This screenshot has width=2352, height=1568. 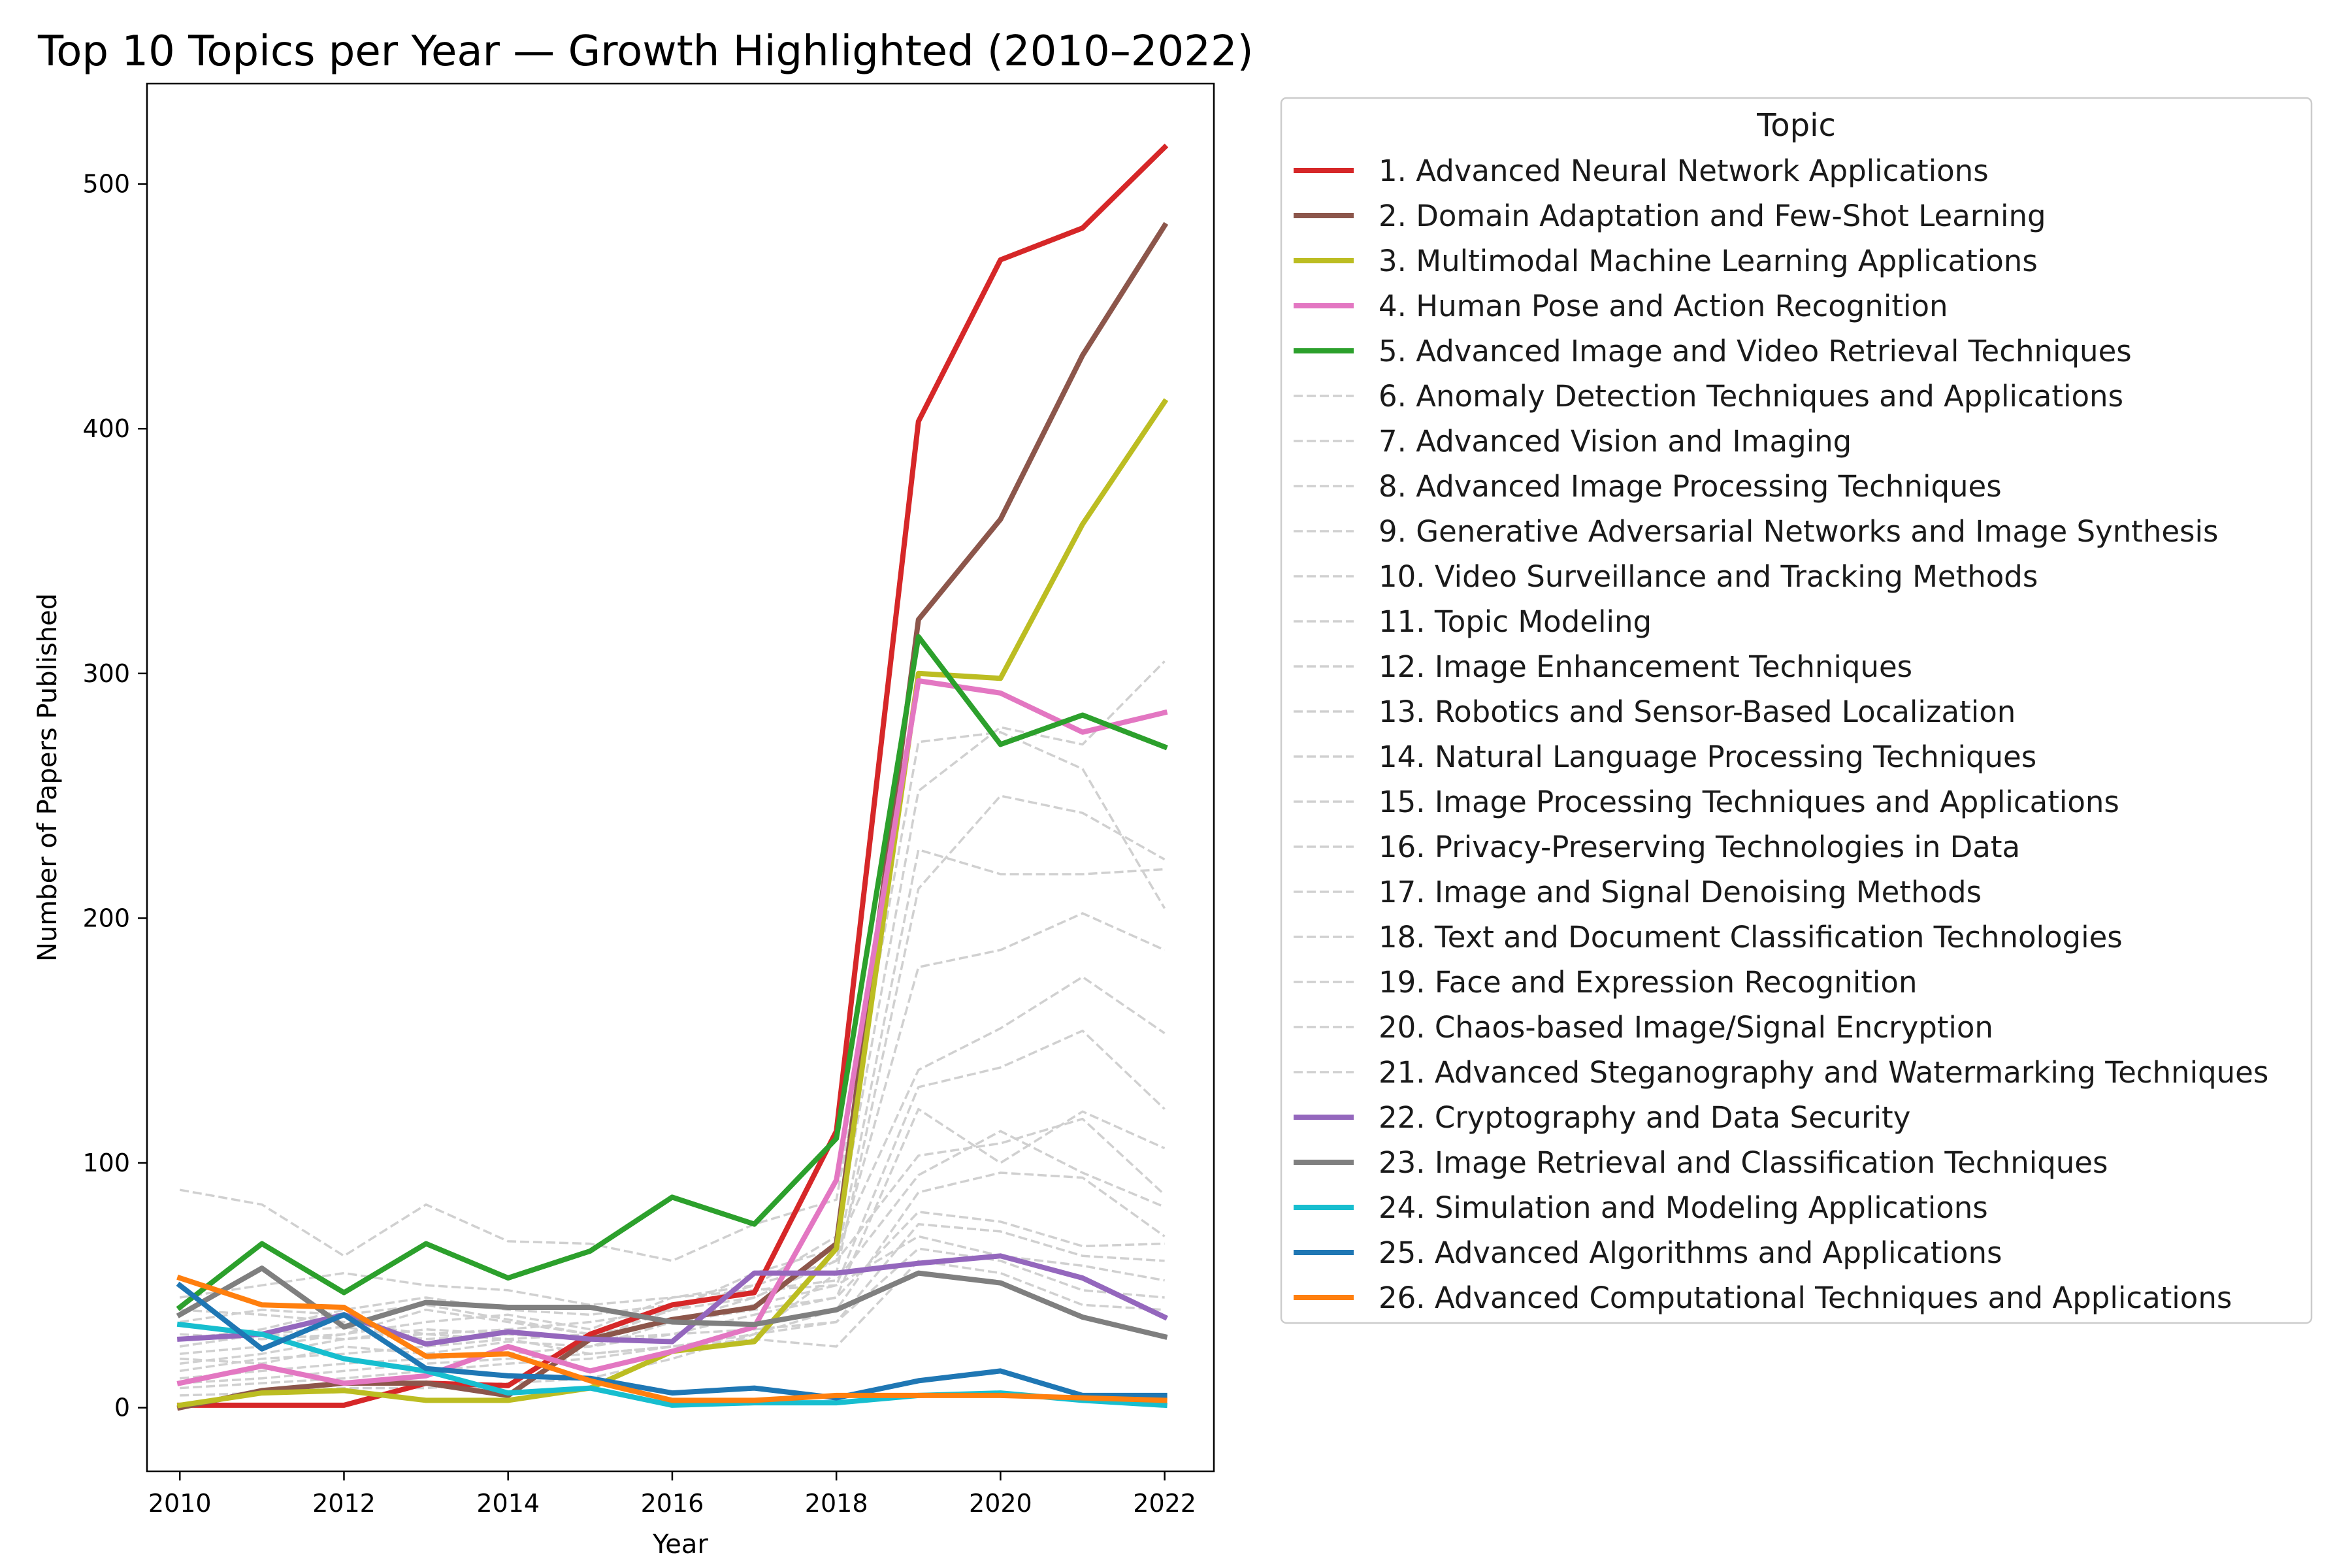 I want to click on x-tick-label: 2018, so click(x=836, y=1503).